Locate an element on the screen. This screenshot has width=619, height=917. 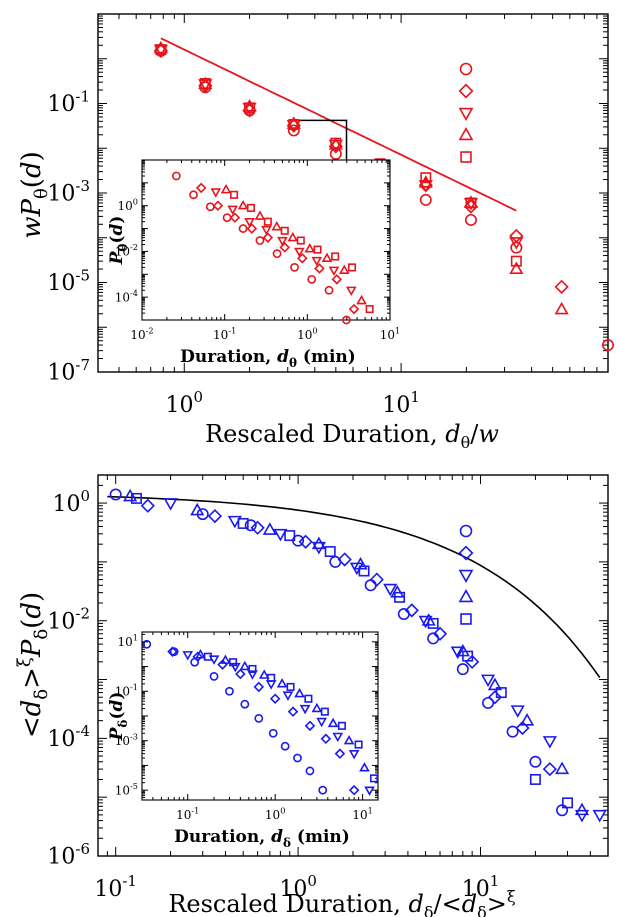
a-inset-x-tick-label: 10⁰ is located at coordinates (307, 334).